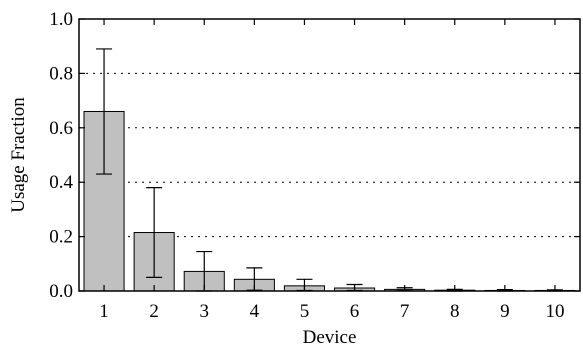 This screenshot has width=583, height=348. What do you see at coordinates (18, 155) in the screenshot?
I see `y-axis-label: Usage Fraction` at bounding box center [18, 155].